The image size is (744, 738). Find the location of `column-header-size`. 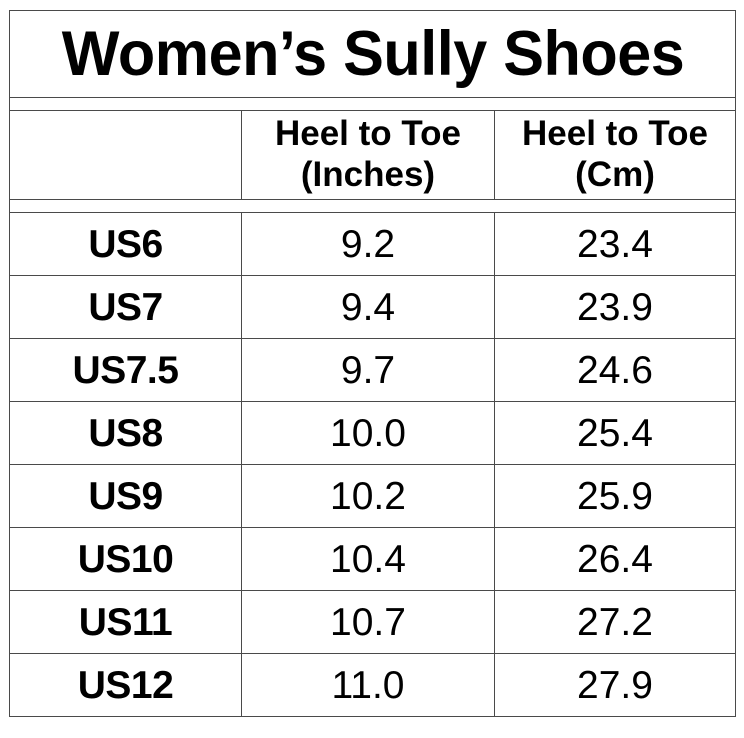

column-header-size is located at coordinates (125, 155).